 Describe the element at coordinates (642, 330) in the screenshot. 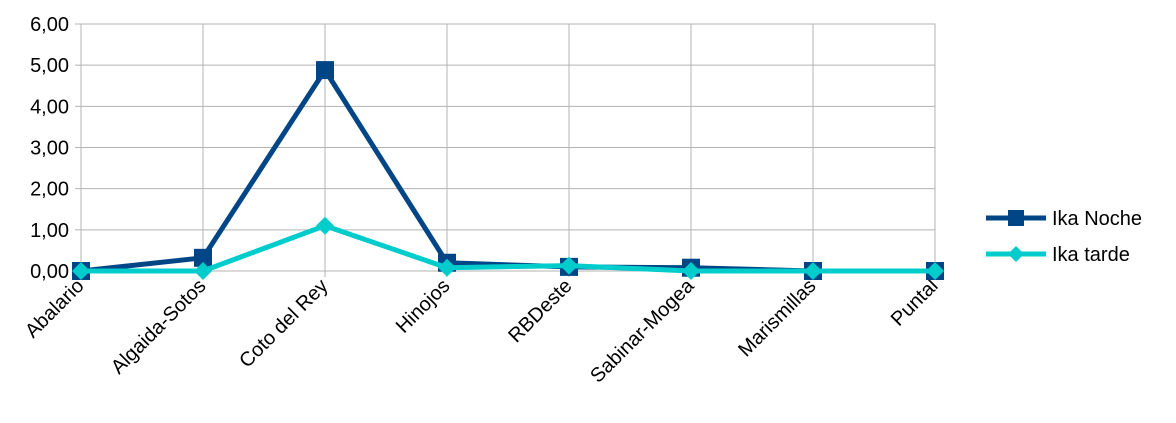

I see `x-tick-label: Sabinar-Mogea` at that location.